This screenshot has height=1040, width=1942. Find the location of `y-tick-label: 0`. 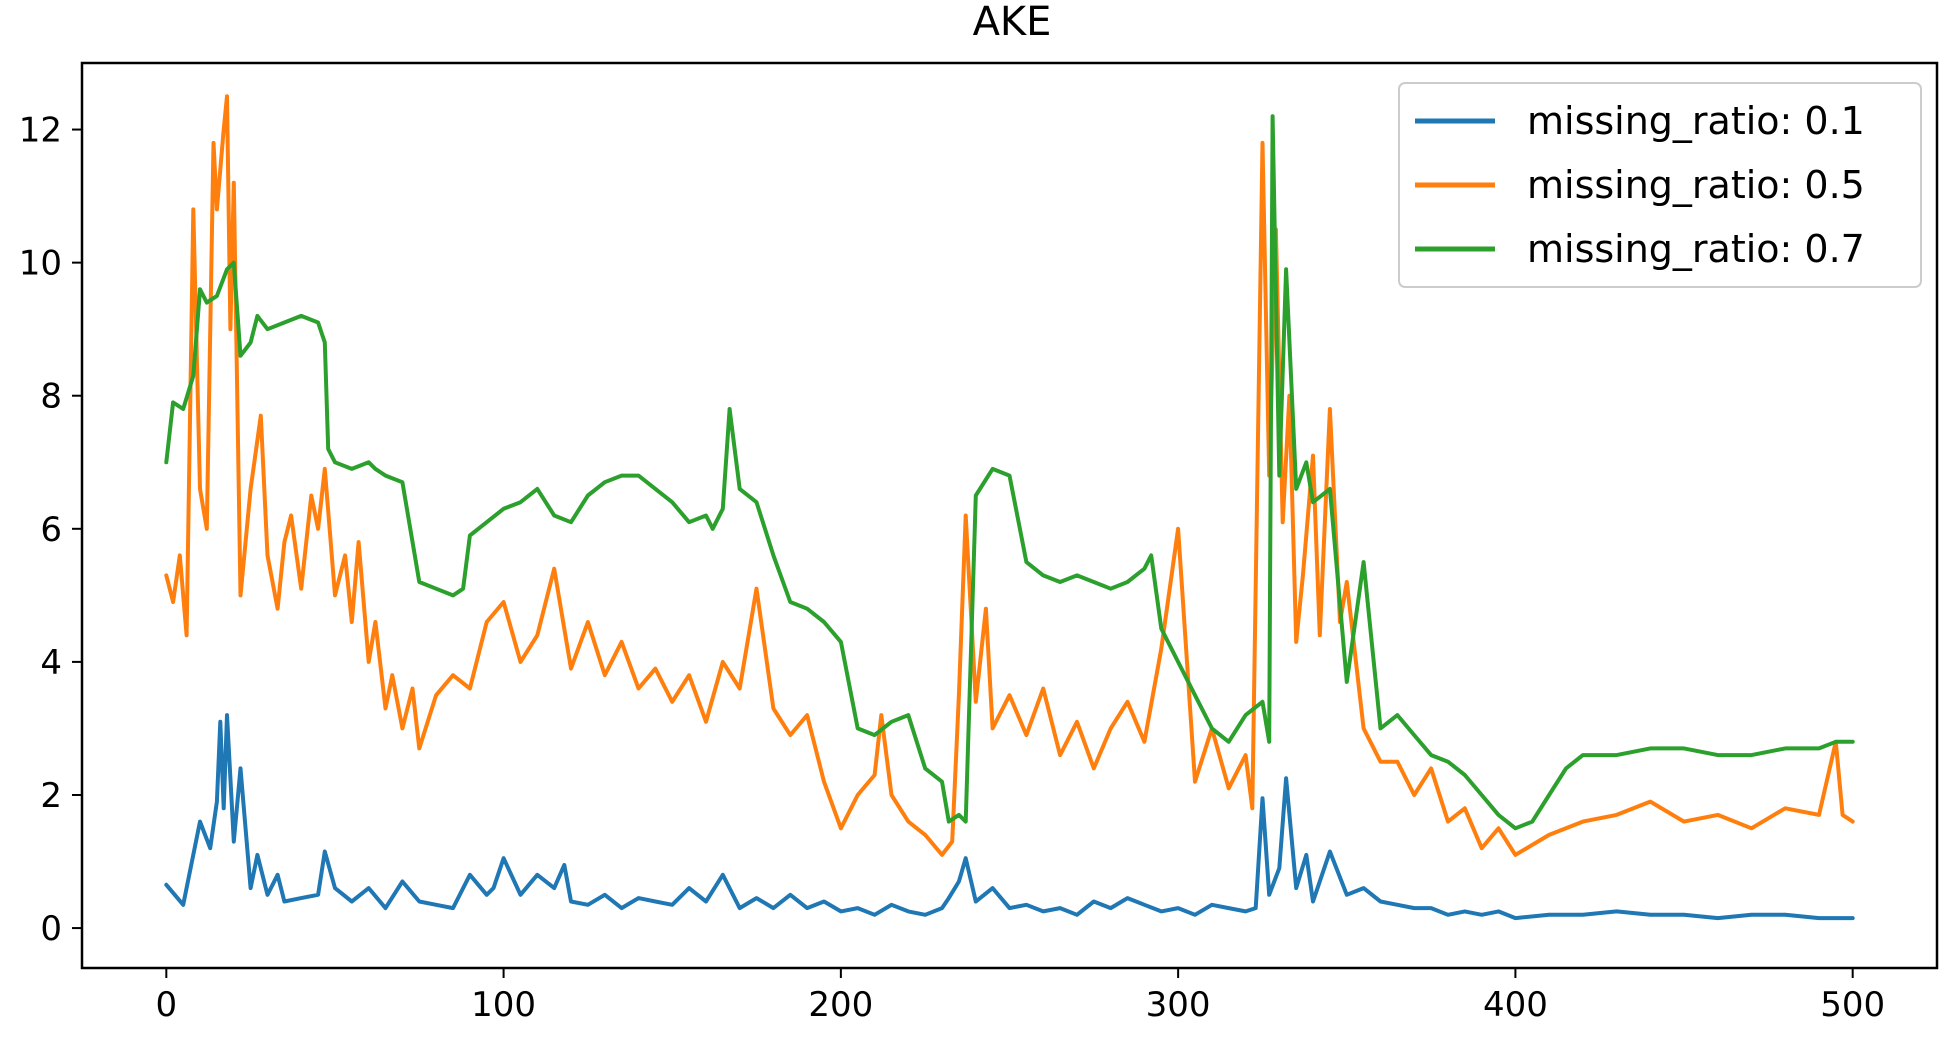

y-tick-label: 0 is located at coordinates (51, 929).